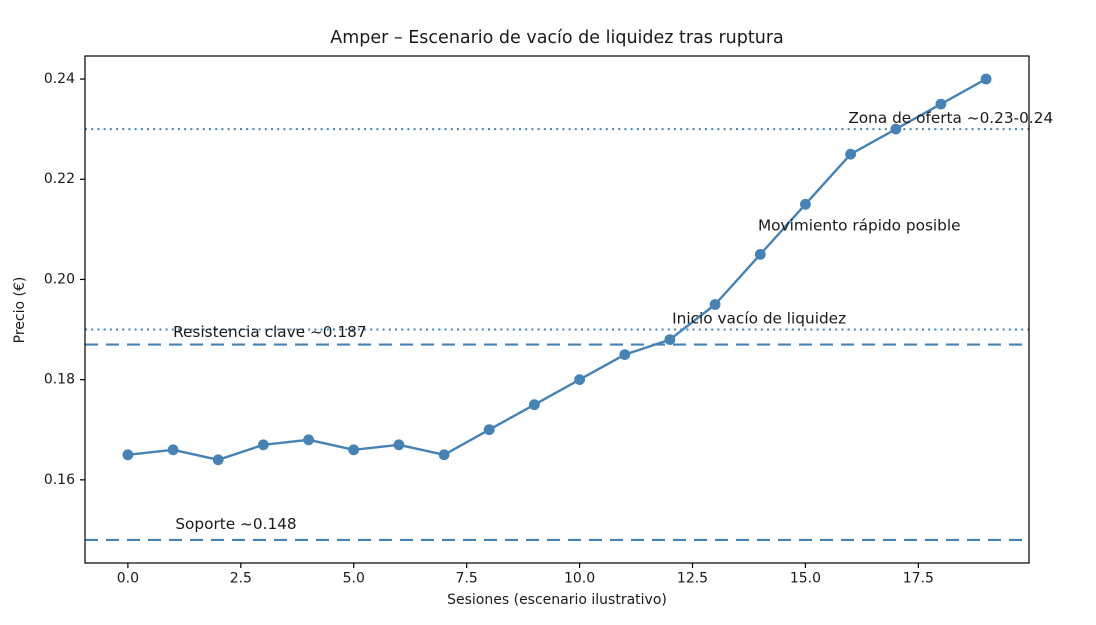 The width and height of the screenshot is (1096, 625). I want to click on x-tick-label: 0.0, so click(128, 579).